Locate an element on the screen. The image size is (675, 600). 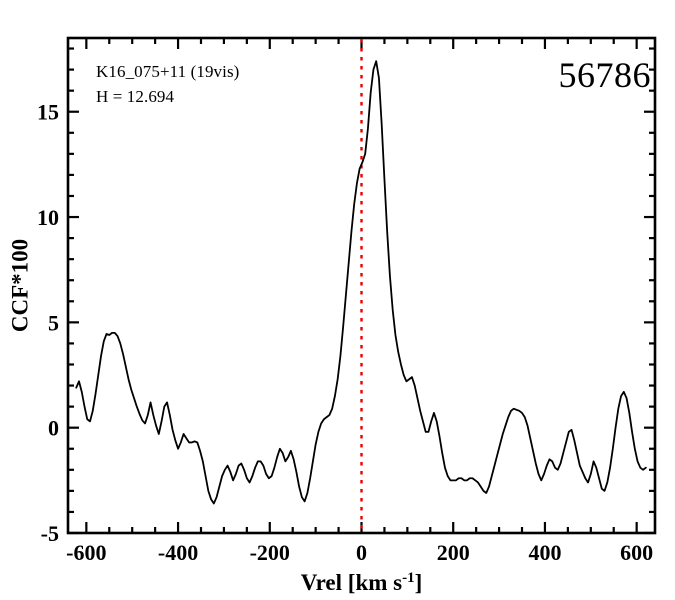
y-tick-label: 5 is located at coordinates (53, 322).